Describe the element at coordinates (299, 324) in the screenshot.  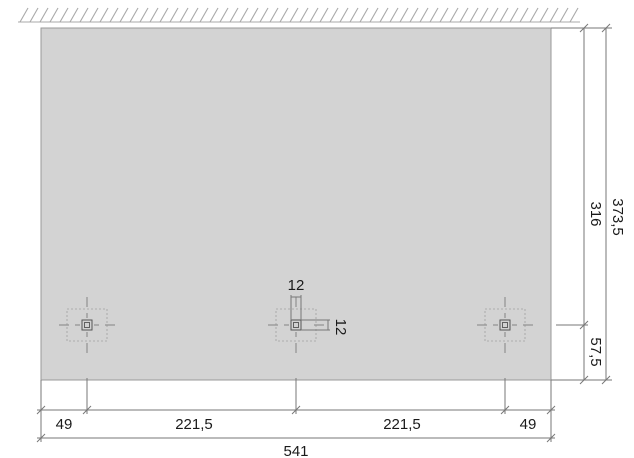
I see `anchor-center` at that location.